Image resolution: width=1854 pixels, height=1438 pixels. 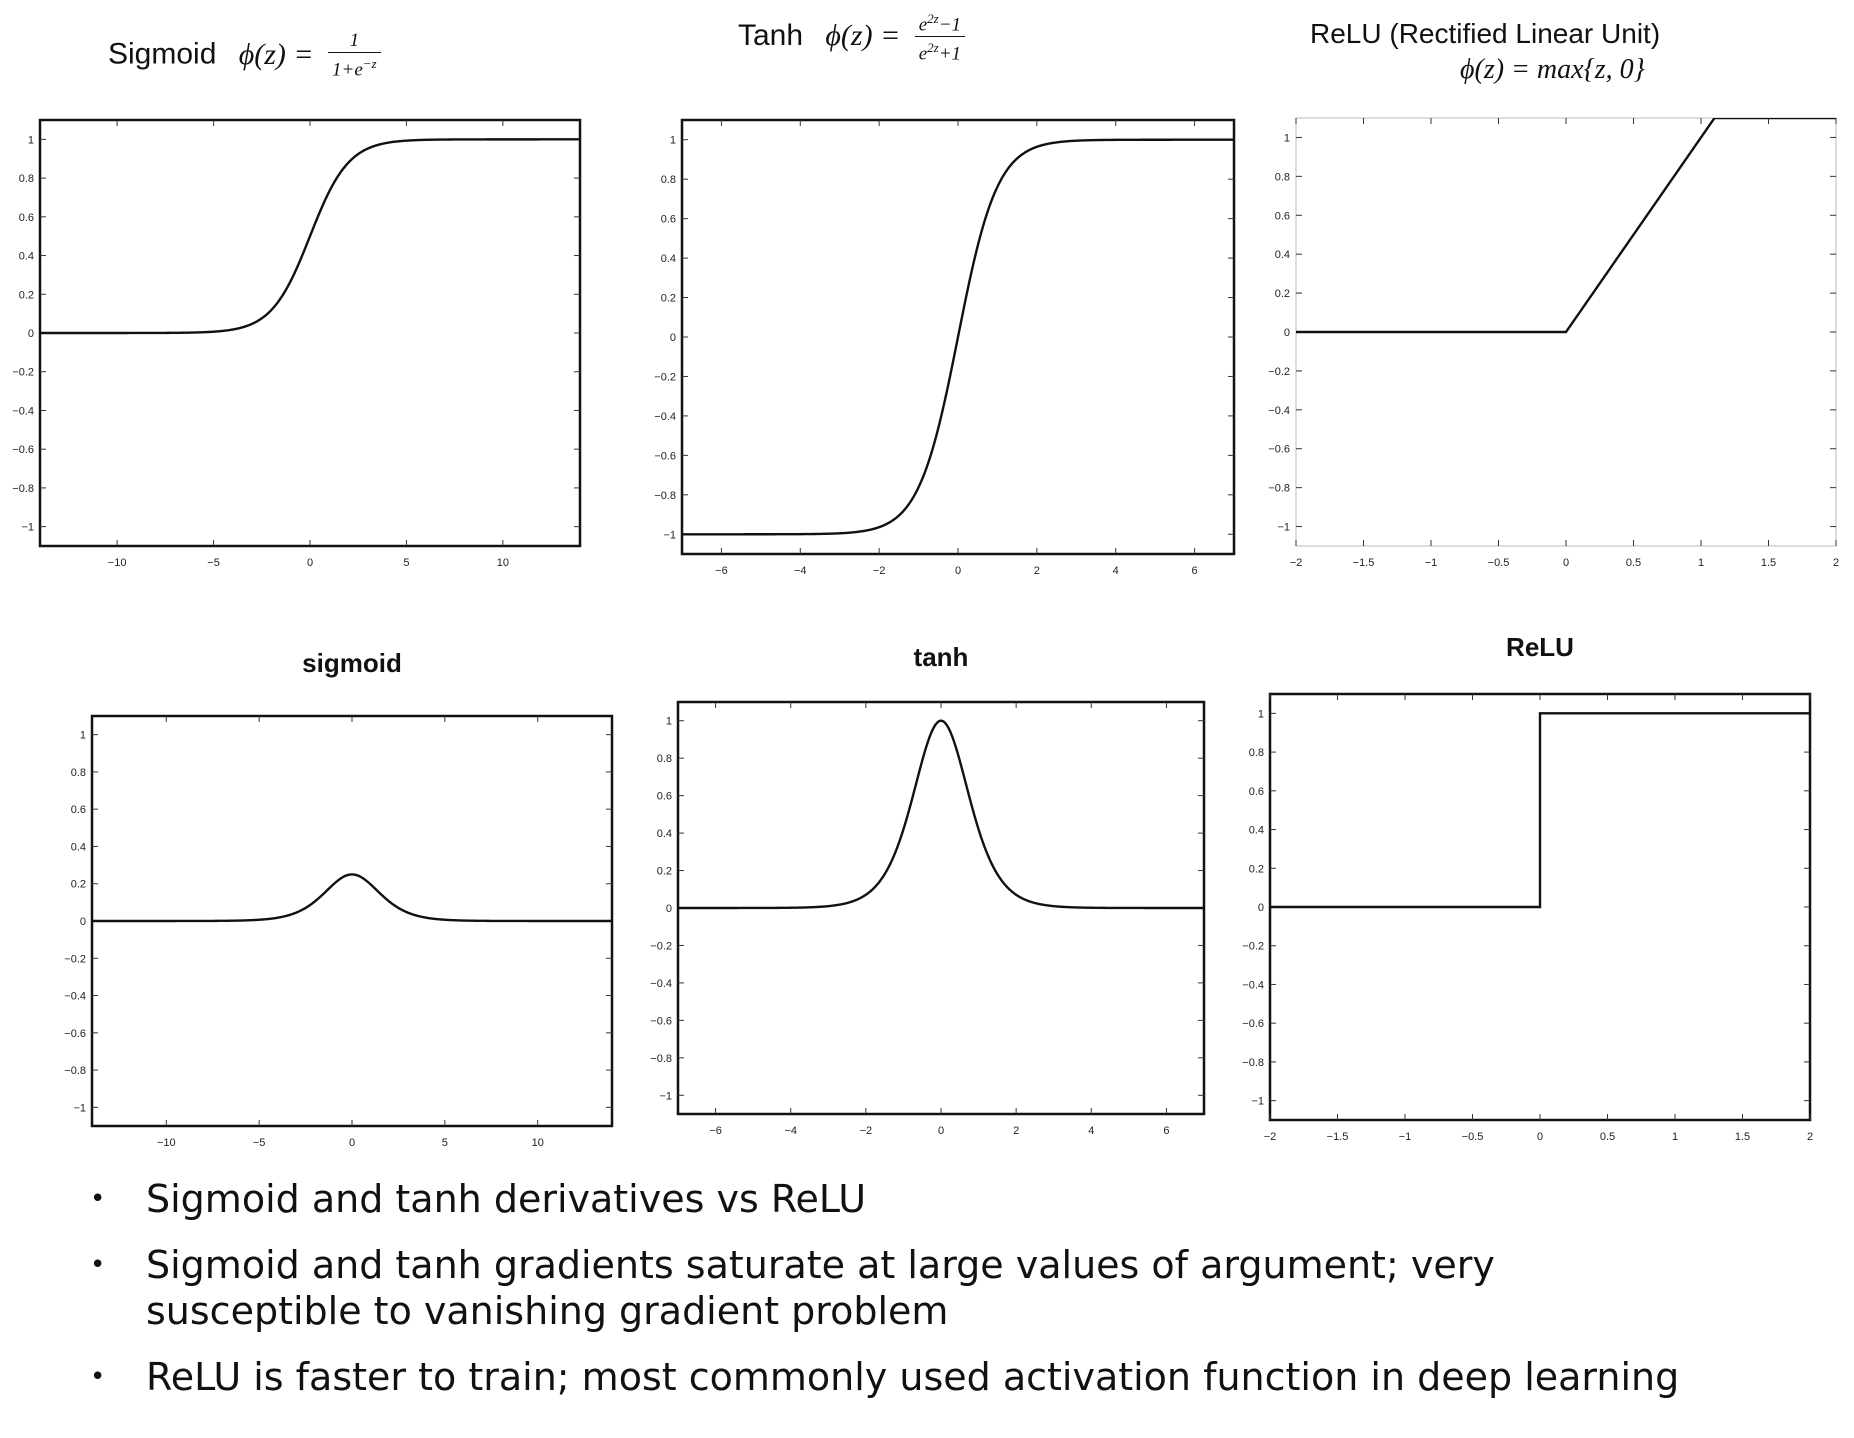 What do you see at coordinates (1116, 571) in the screenshot?
I see `x-tick-label: 4` at bounding box center [1116, 571].